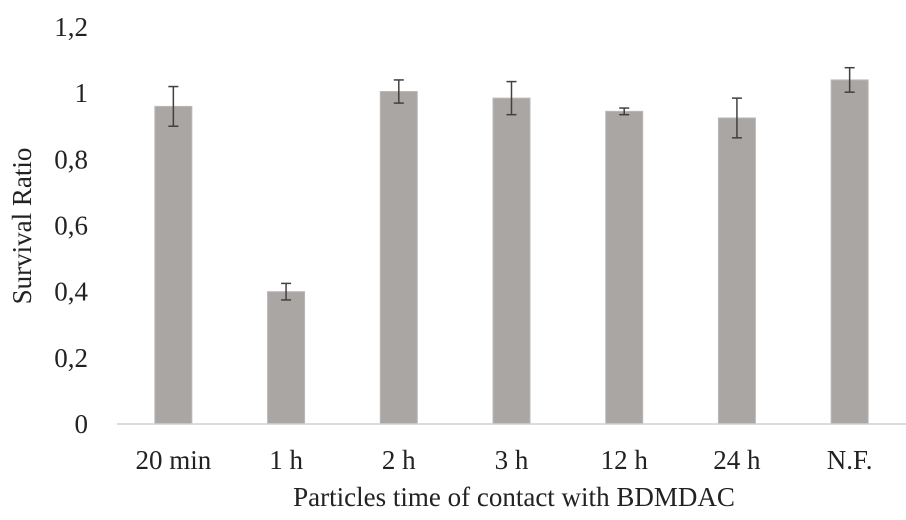 The image size is (906, 520). I want to click on y-tick-label: 0,8, so click(71, 159).